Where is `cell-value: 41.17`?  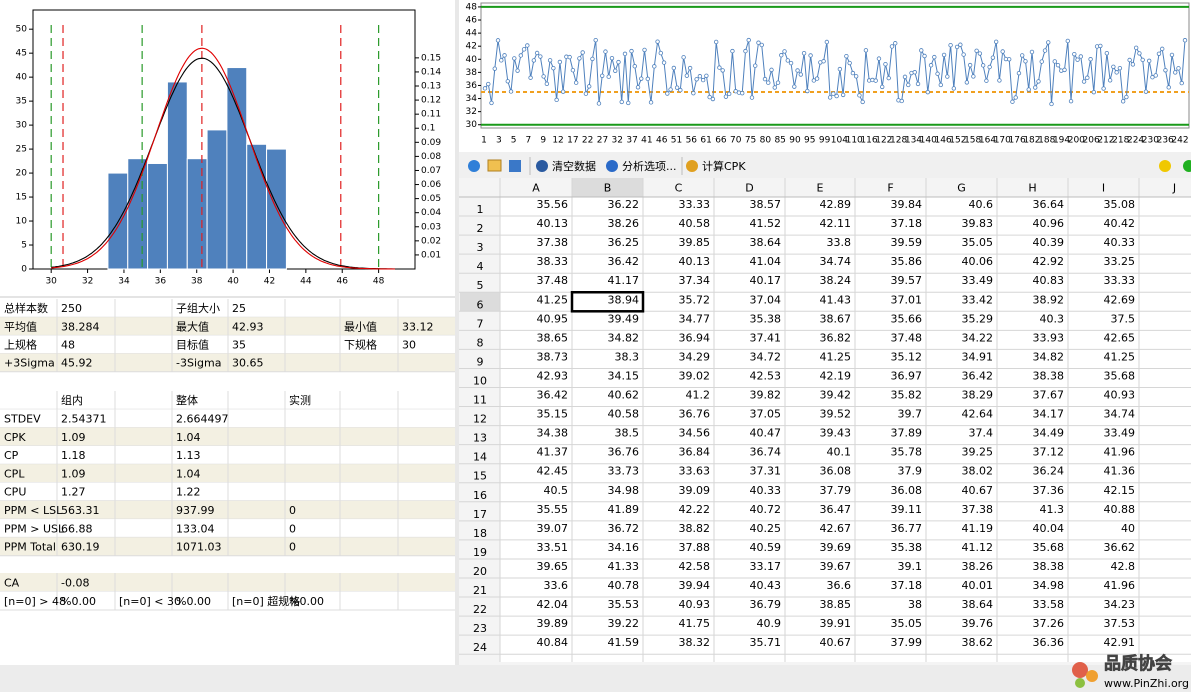 cell-value: 41.17 is located at coordinates (624, 280).